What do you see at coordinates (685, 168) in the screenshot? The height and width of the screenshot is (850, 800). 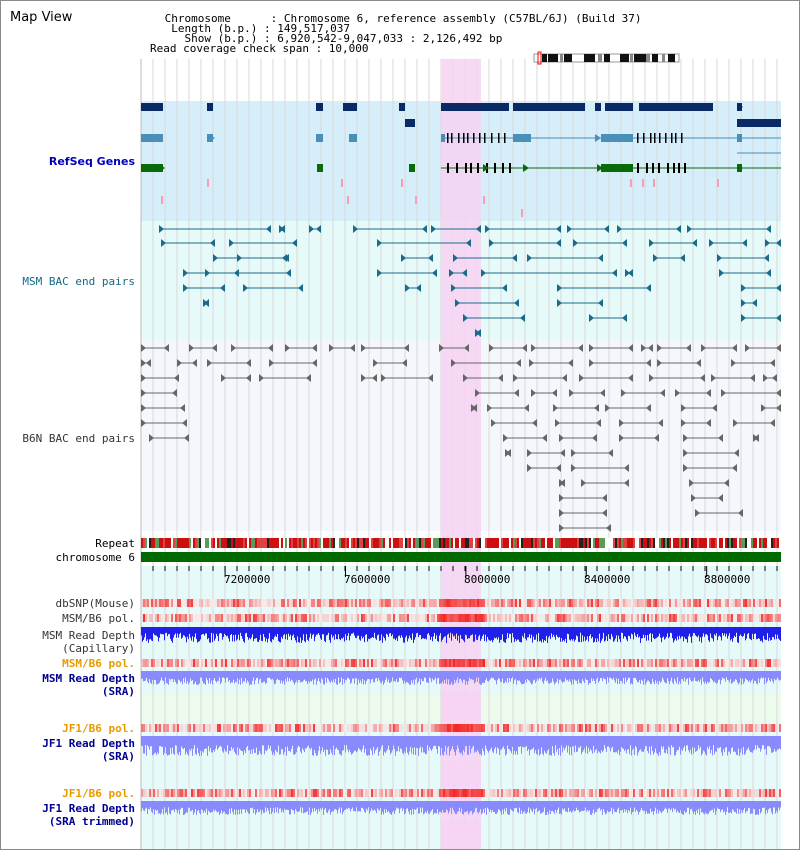 I see `refseq-exon` at bounding box center [685, 168].